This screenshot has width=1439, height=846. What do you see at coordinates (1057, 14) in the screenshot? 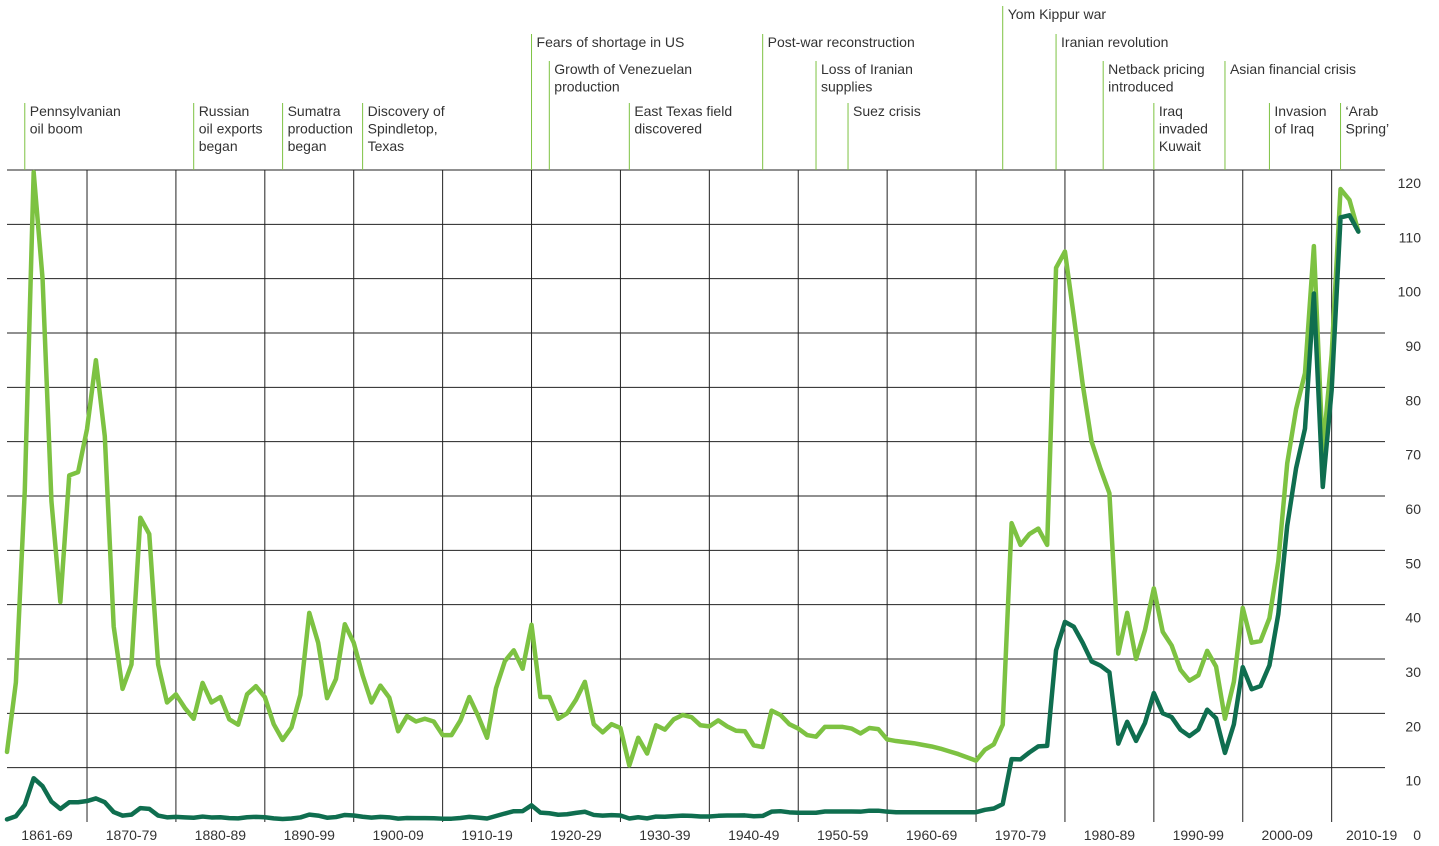
I see `annotation-text: Yom Kippur war` at bounding box center [1057, 14].